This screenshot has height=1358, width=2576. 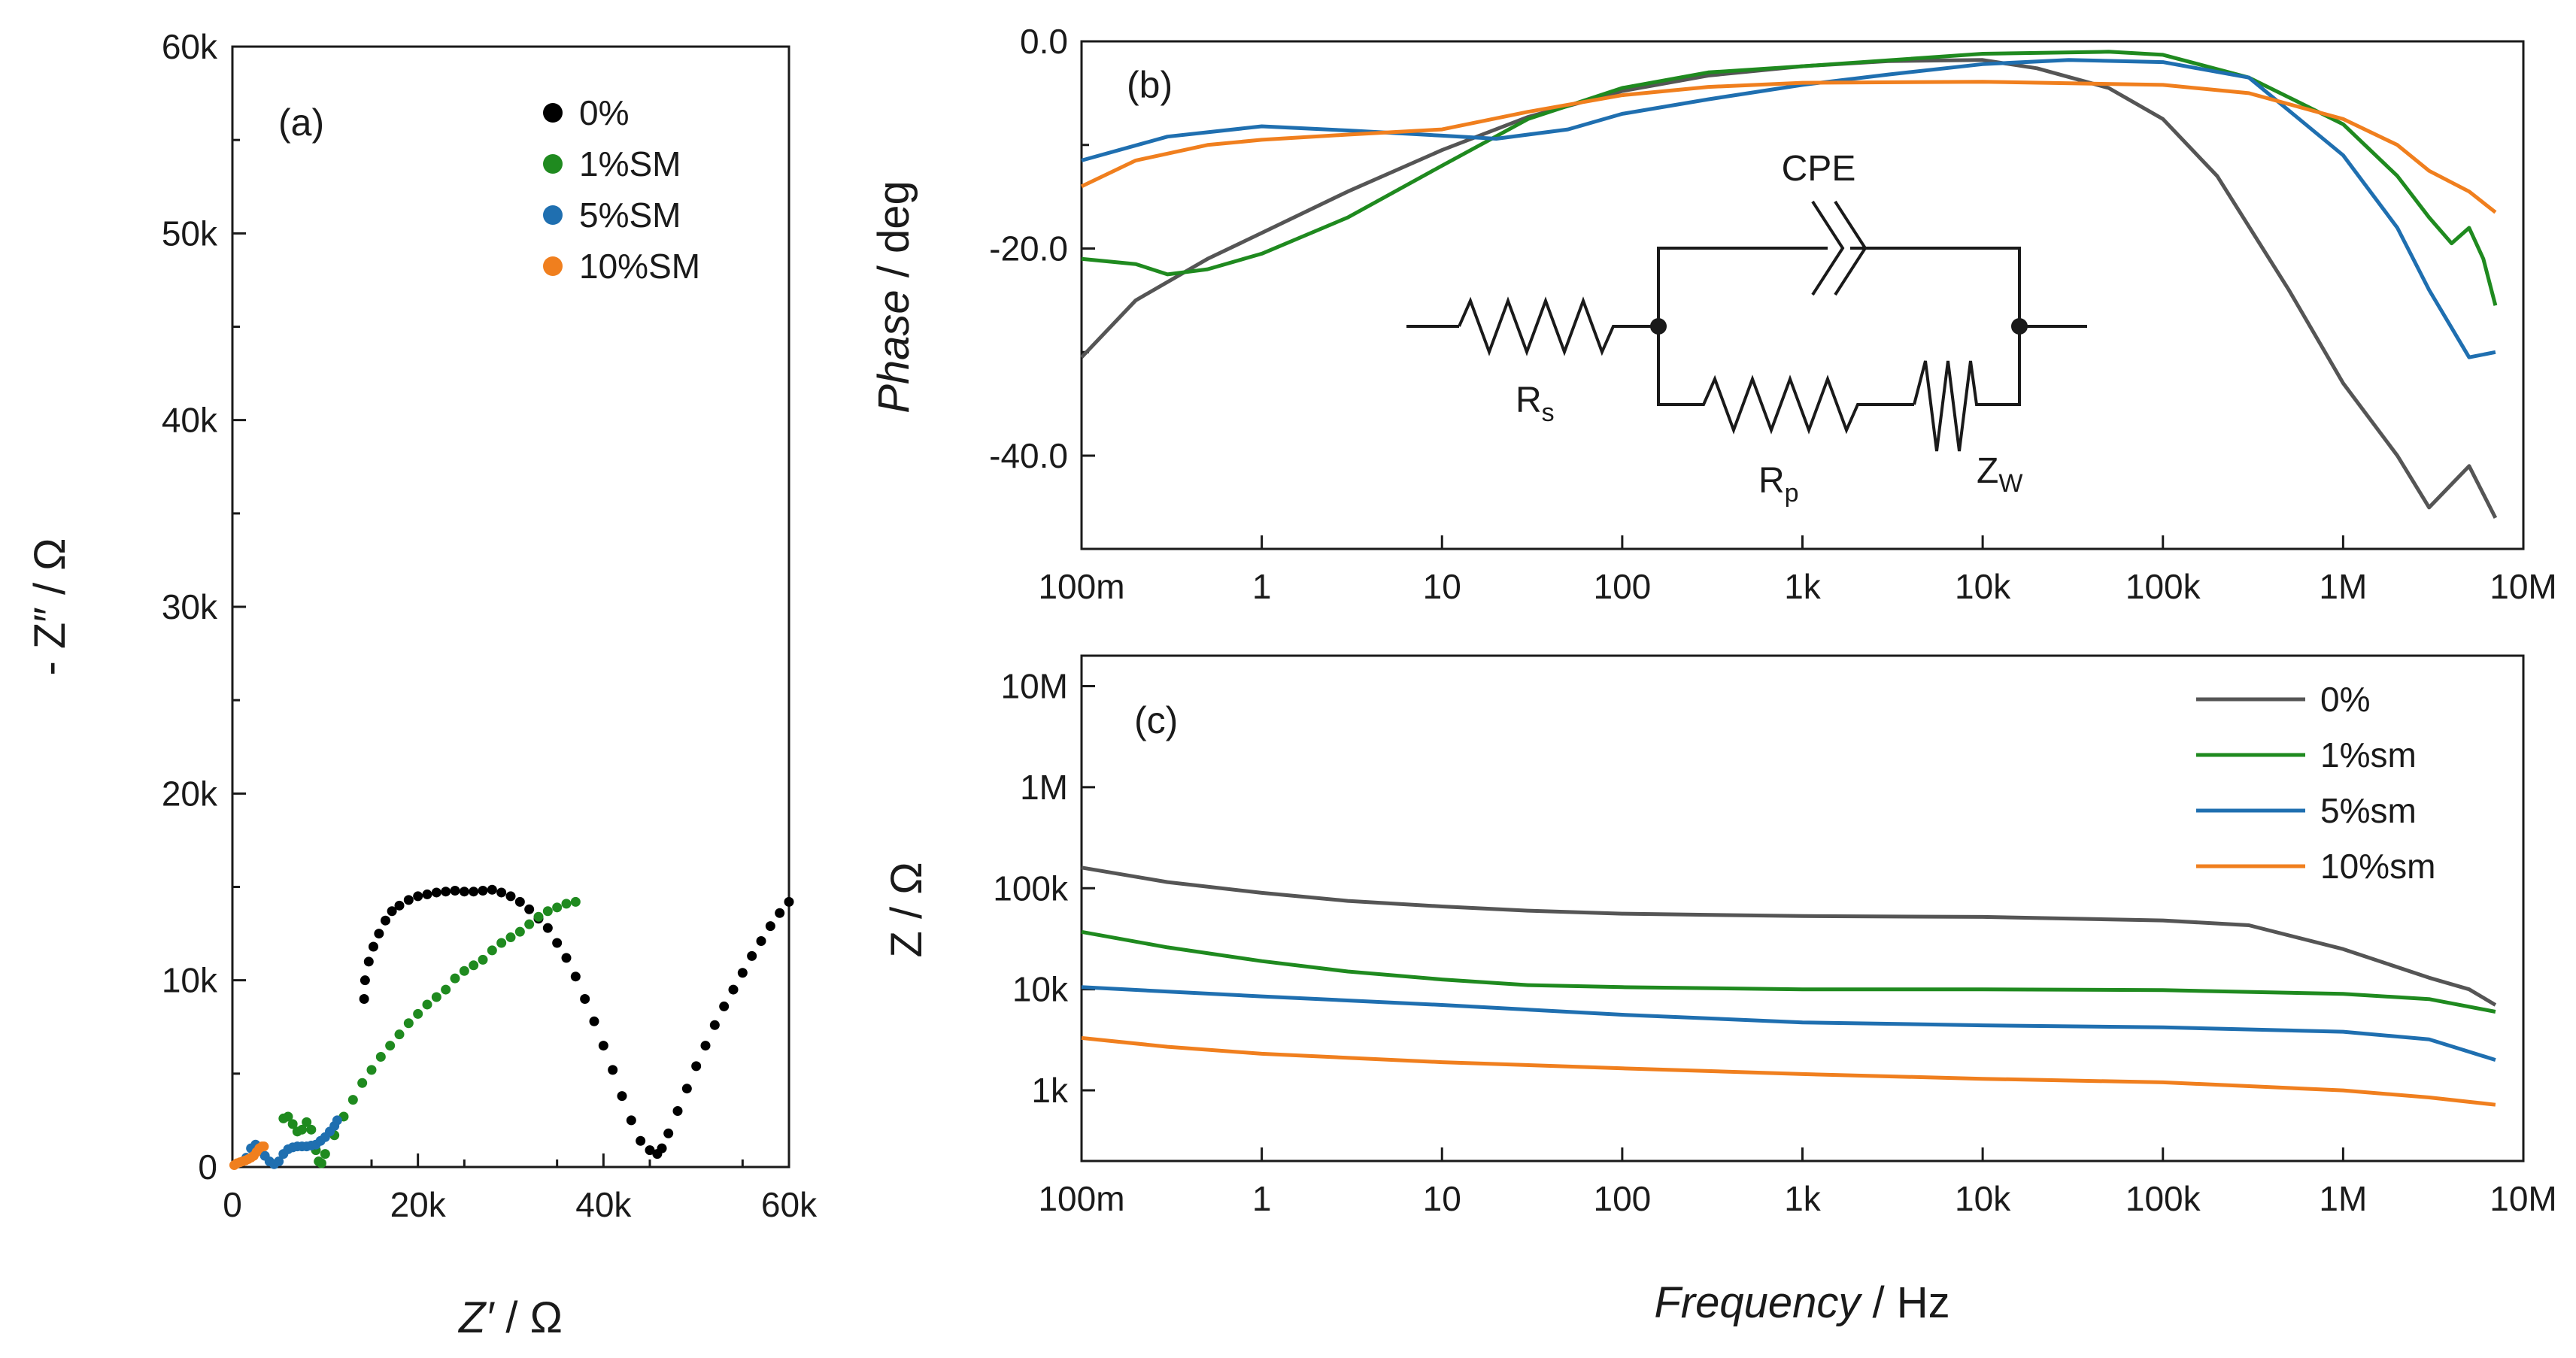 What do you see at coordinates (630, 163) in the screenshot?
I see `legend-label-1pctsm: 1%SM` at bounding box center [630, 163].